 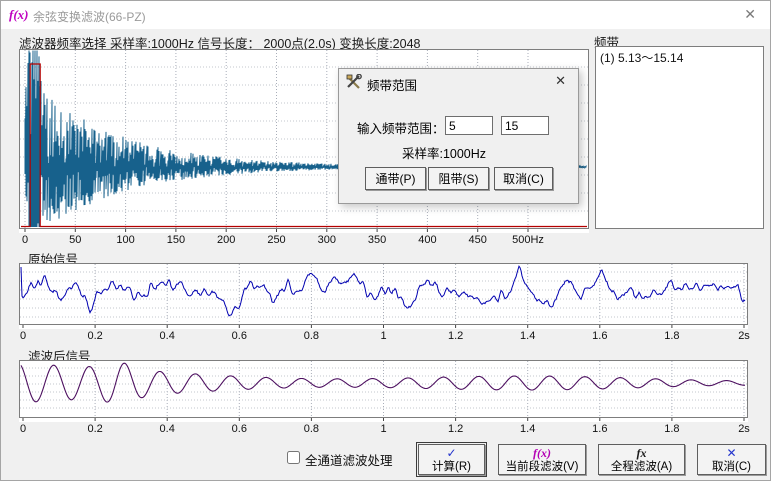 What do you see at coordinates (326, 240) in the screenshot?
I see `axis-tick-label: 300` at bounding box center [326, 240].